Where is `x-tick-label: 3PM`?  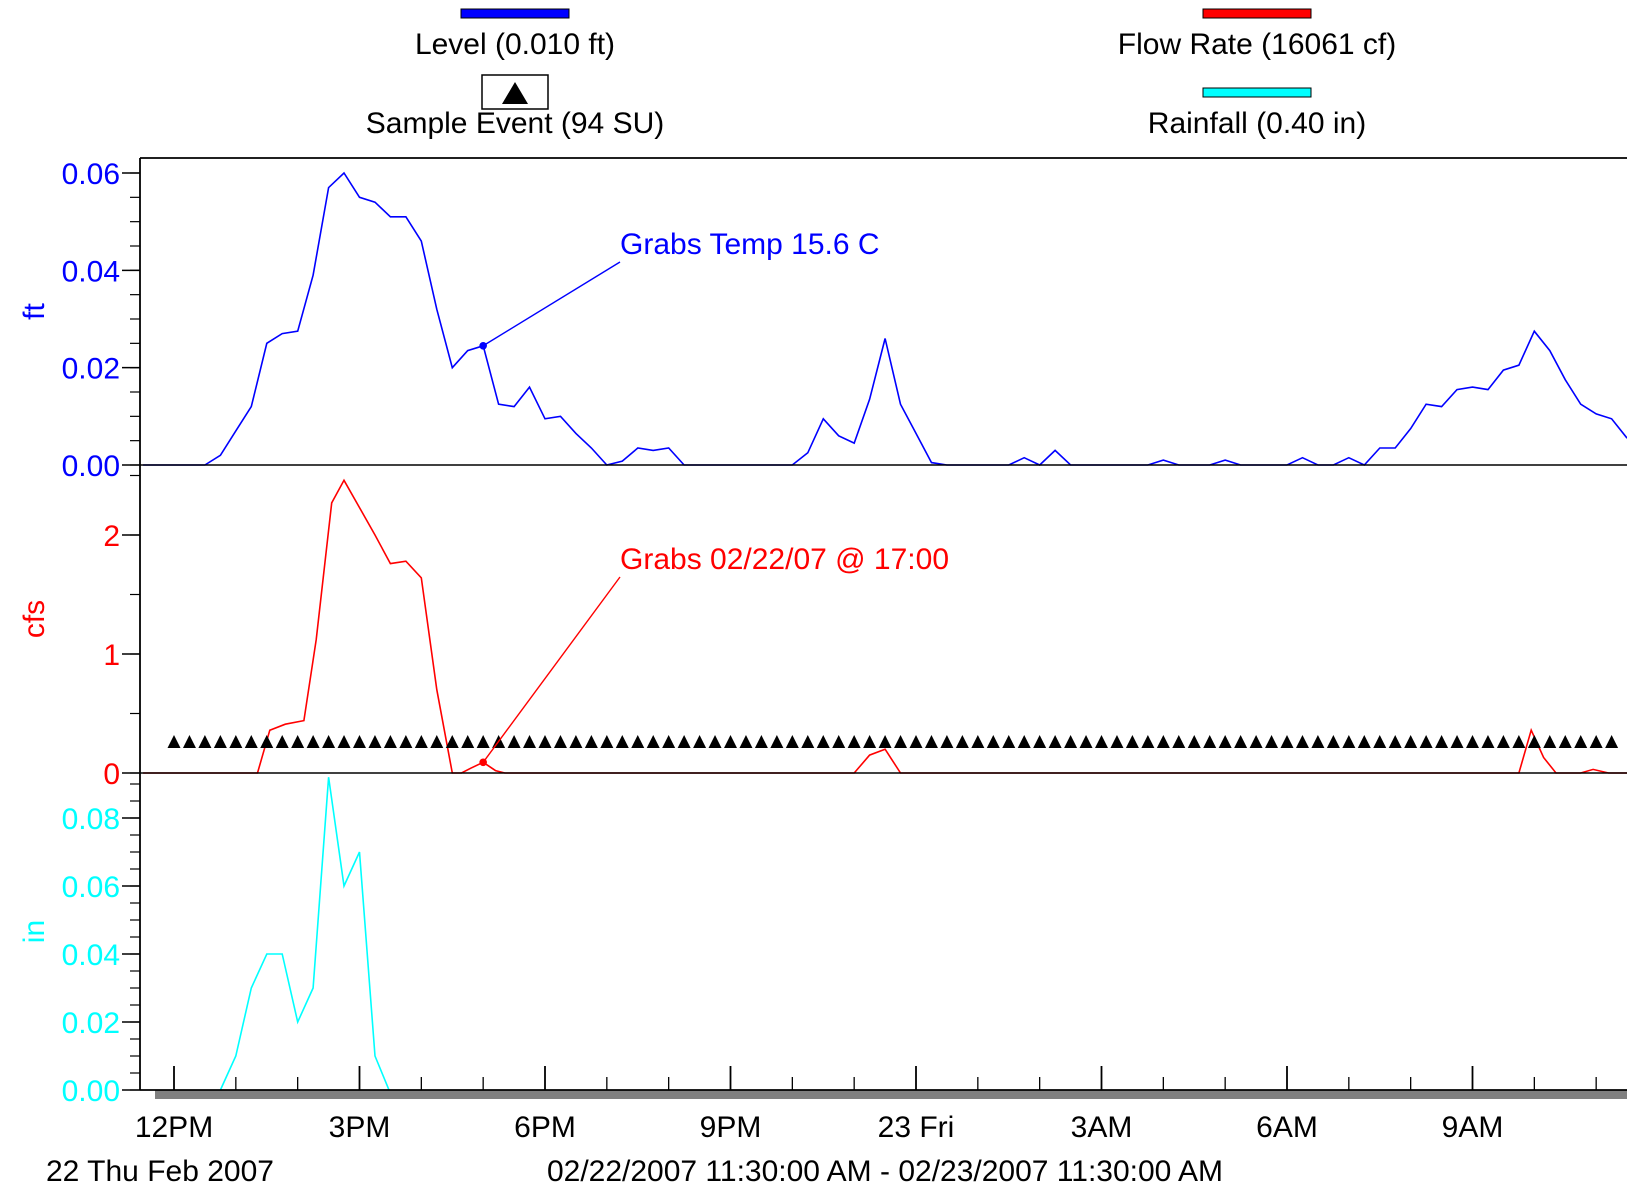
x-tick-label: 3PM is located at coordinates (360, 1127).